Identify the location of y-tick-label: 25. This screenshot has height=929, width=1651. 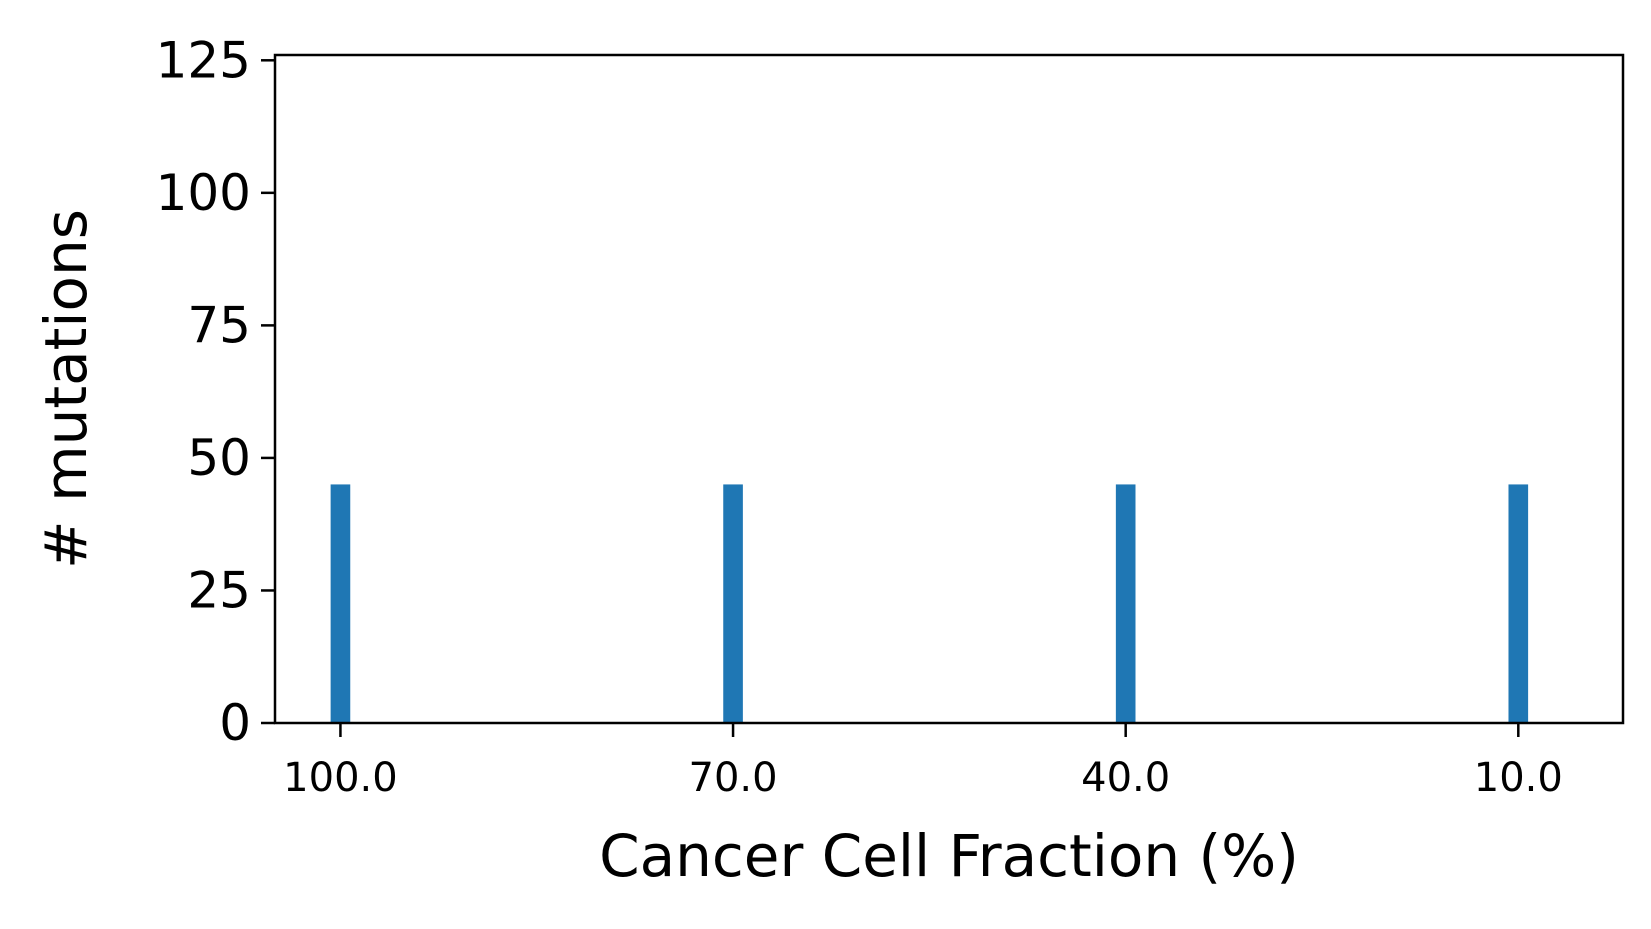
(219, 590).